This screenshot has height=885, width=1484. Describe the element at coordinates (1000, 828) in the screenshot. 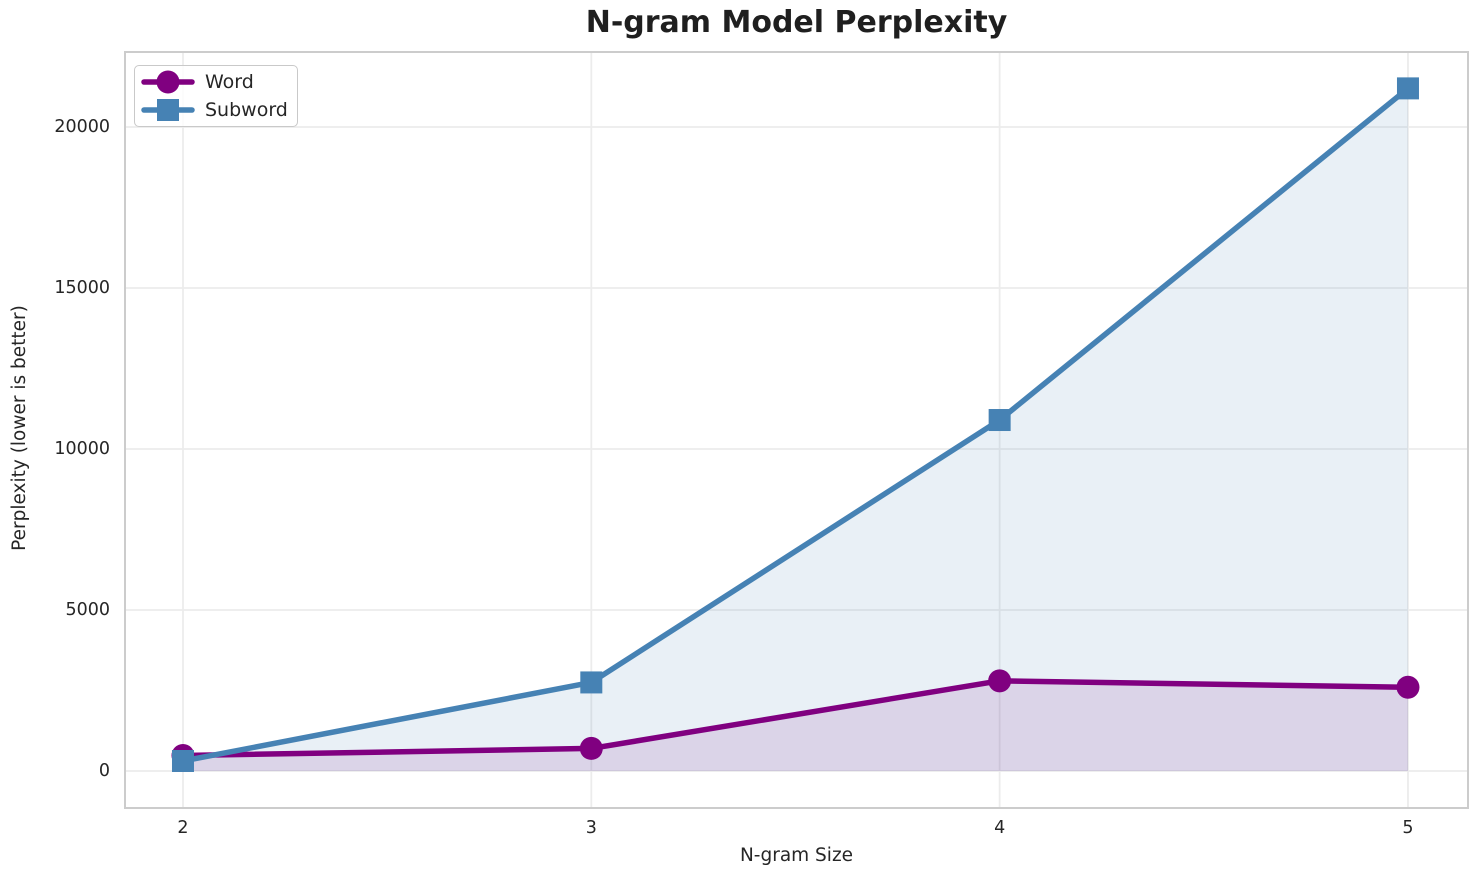

I see `x-tick-label: 4` at that location.